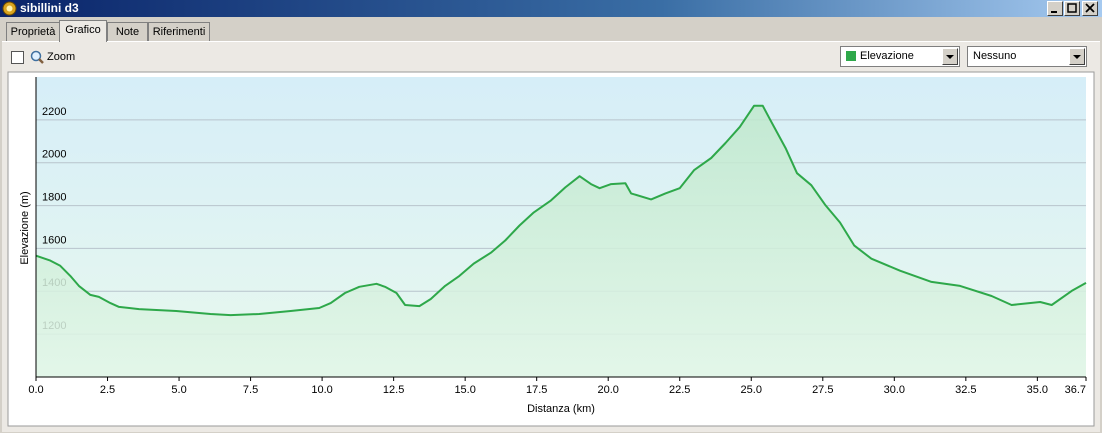  What do you see at coordinates (35, 390) in the screenshot?
I see `x-tick-label: 0.0` at bounding box center [35, 390].